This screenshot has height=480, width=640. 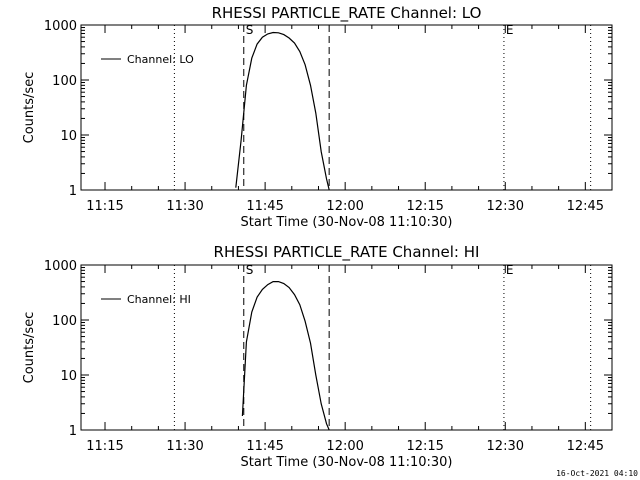 What do you see at coordinates (347, 252) in the screenshot?
I see `chart-title: RHESSI PARTICLE_RATE Channel: HI` at bounding box center [347, 252].